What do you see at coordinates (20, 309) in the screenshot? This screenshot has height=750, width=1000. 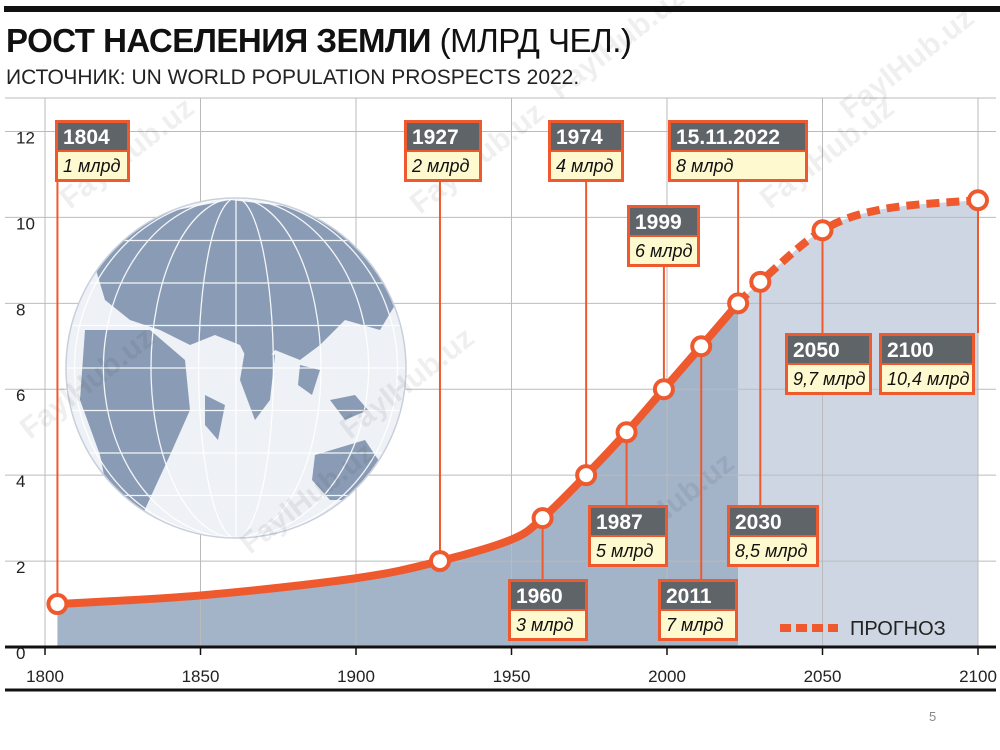 I see `y-tick-label: 8` at bounding box center [20, 309].